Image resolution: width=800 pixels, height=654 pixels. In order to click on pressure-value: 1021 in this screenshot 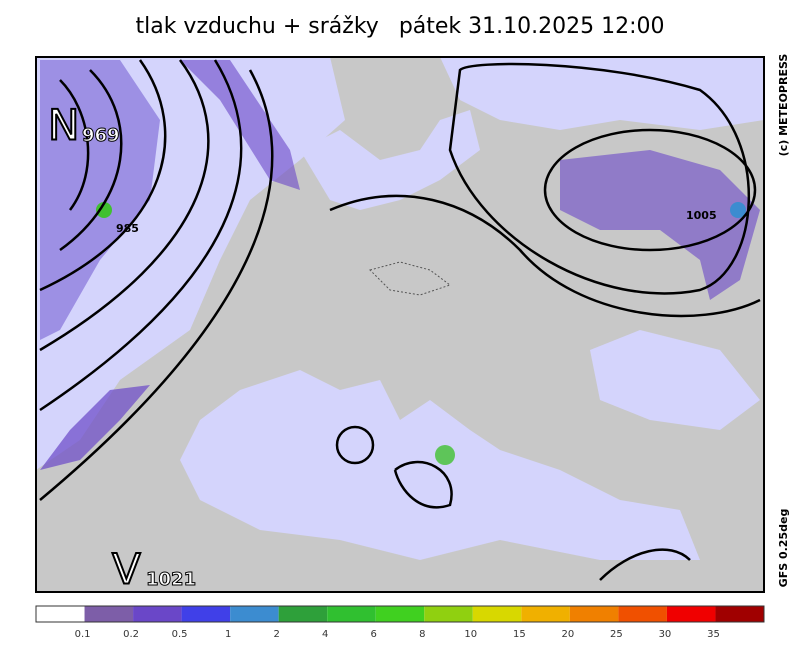, I will do `click(171, 579)`.